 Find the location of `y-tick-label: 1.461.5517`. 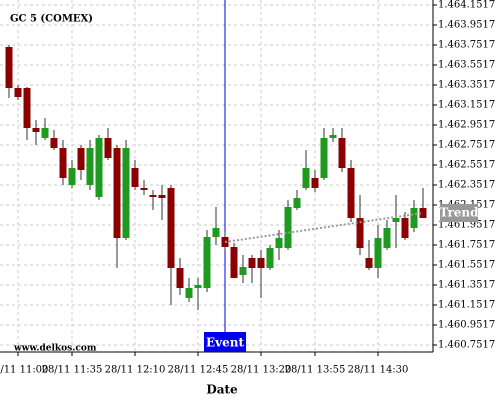

y-tick-label: 1.461.5517 is located at coordinates (466, 265).